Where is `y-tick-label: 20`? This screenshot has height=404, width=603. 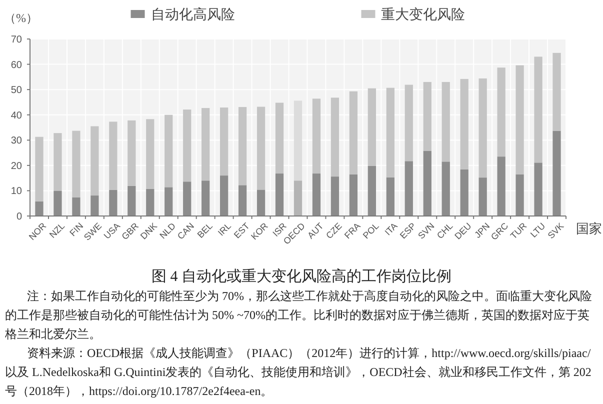 y-tick-label: 20 is located at coordinates (16, 166).